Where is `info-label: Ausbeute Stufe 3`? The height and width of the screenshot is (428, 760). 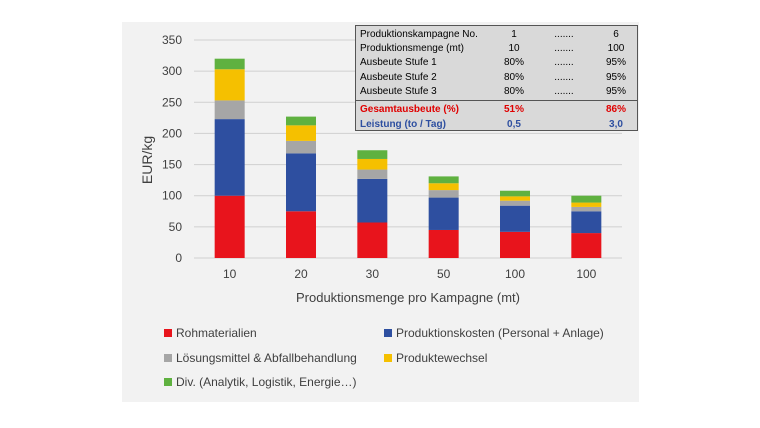
info-label: Ausbeute Stufe 3 is located at coordinates (398, 91).